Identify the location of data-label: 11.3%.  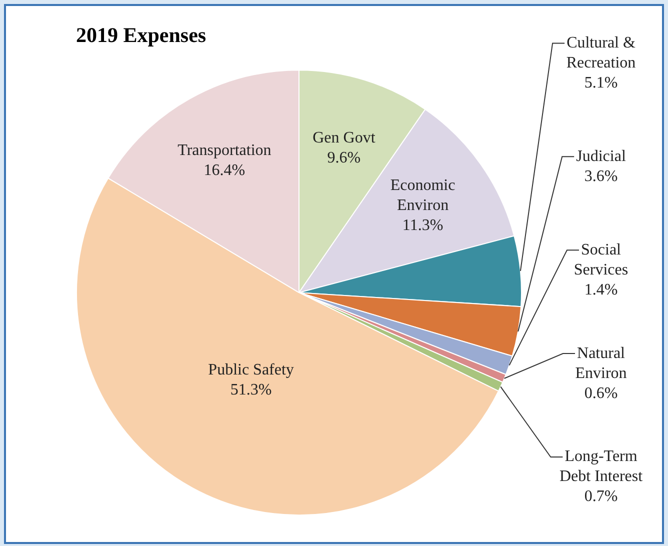
(423, 225).